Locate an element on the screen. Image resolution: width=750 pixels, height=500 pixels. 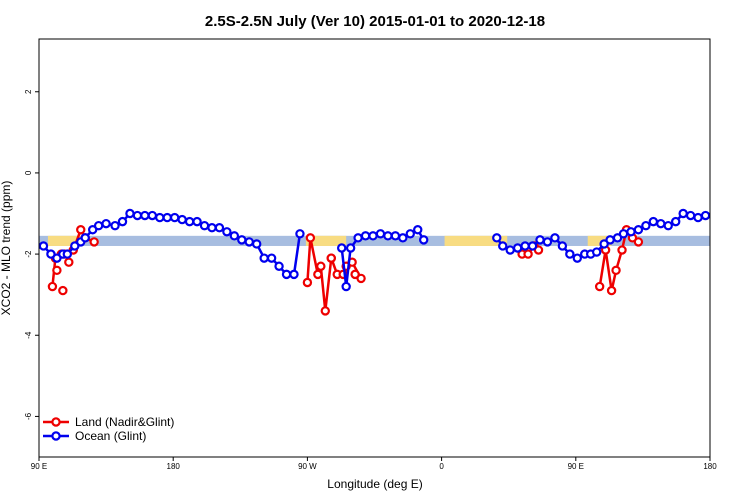
x-tick-label: 0 is located at coordinates (441, 466).